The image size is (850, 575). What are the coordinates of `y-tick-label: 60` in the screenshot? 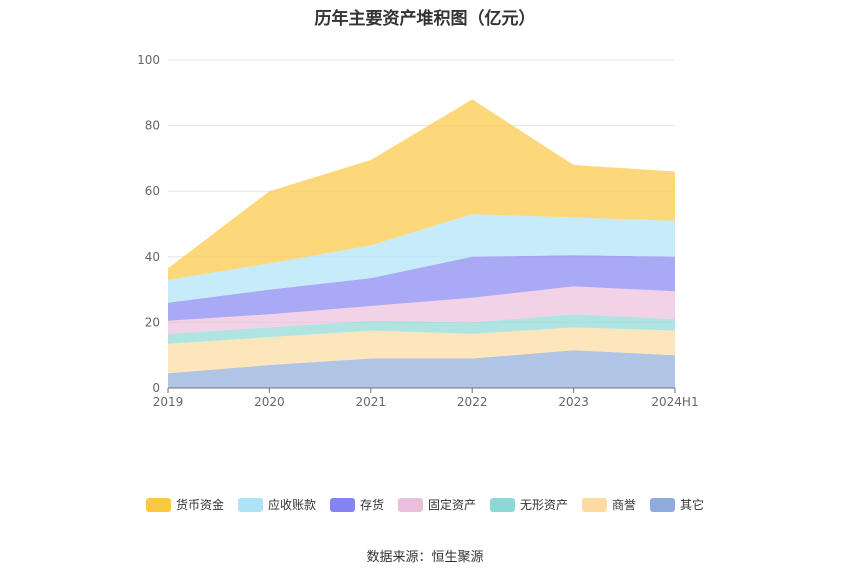 It's located at (152, 191).